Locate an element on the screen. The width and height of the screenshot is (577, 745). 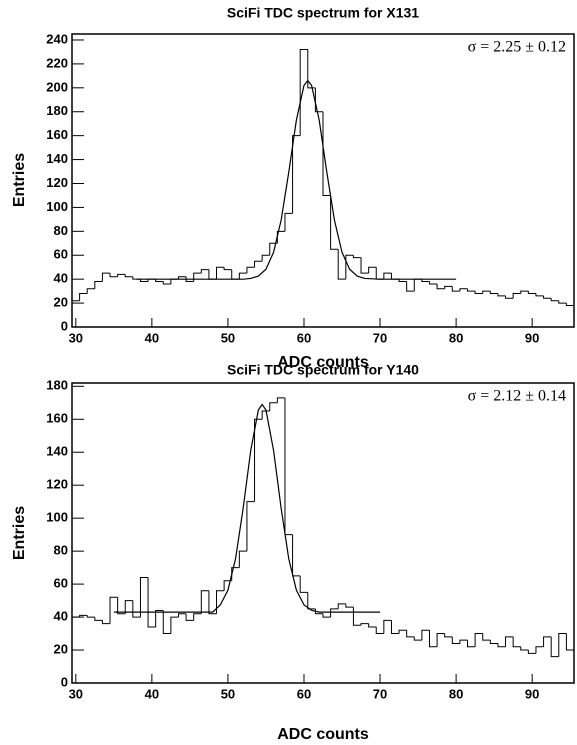
y-tick-label: 200 is located at coordinates (57, 86).